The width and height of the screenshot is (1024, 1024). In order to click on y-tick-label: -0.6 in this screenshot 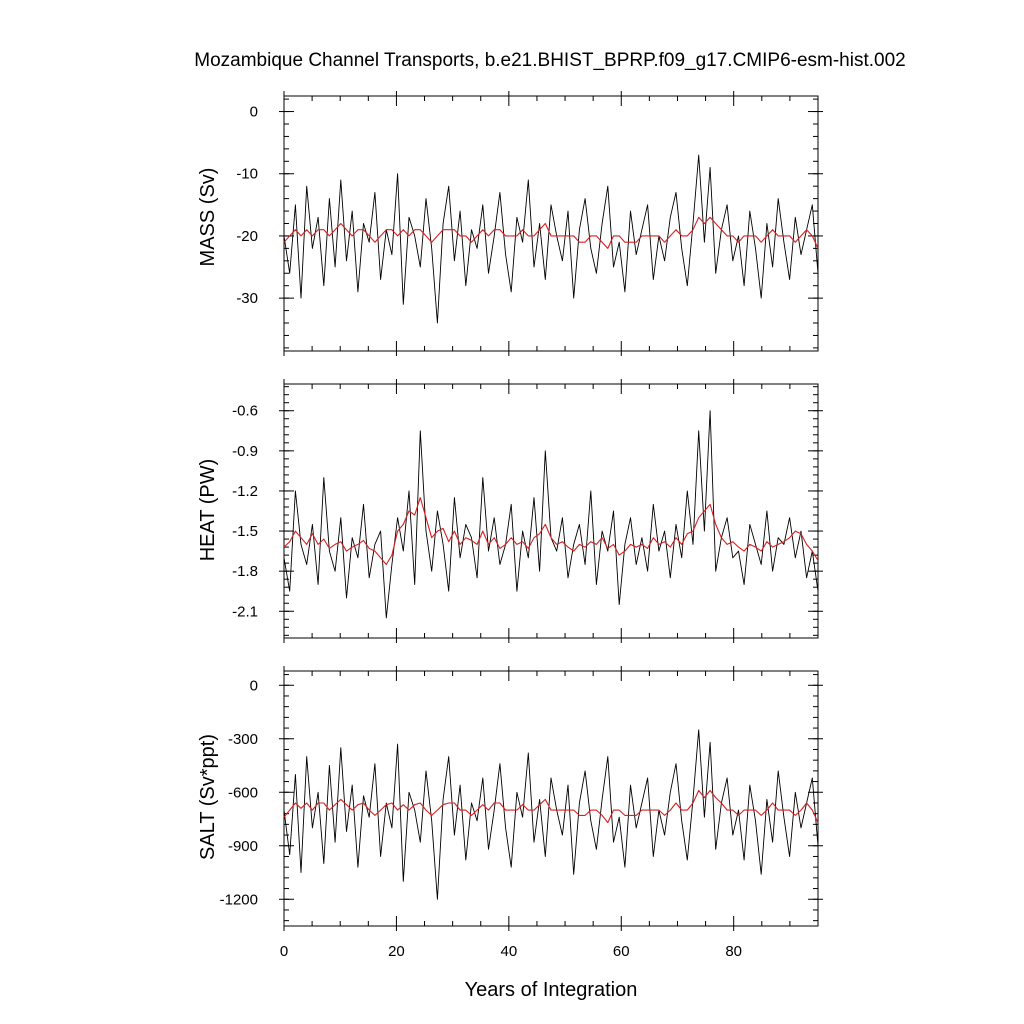, I will do `click(245, 411)`.